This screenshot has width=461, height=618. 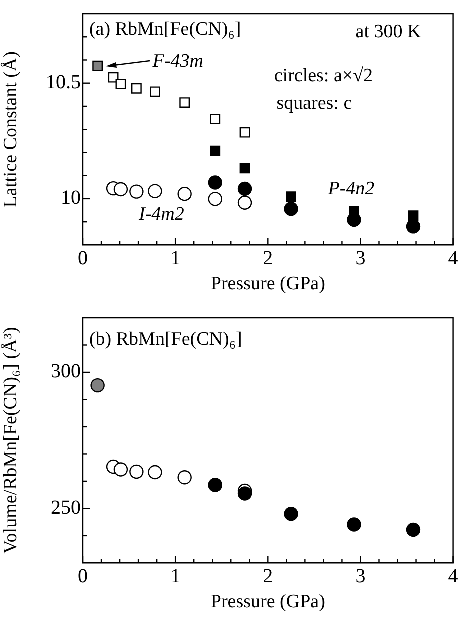 What do you see at coordinates (66, 507) in the screenshot?
I see `y-tick-label: 250` at bounding box center [66, 507].